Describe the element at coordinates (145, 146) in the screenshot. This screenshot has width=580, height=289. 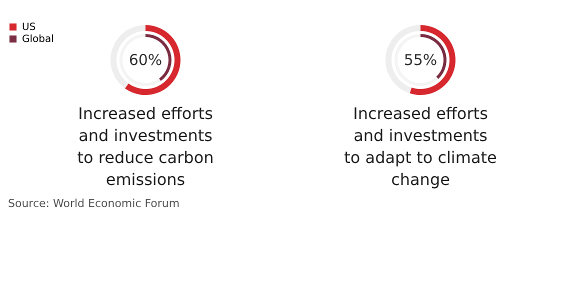
I see `text: Increased efforts and investments to reduce carbon emissions` at that location.